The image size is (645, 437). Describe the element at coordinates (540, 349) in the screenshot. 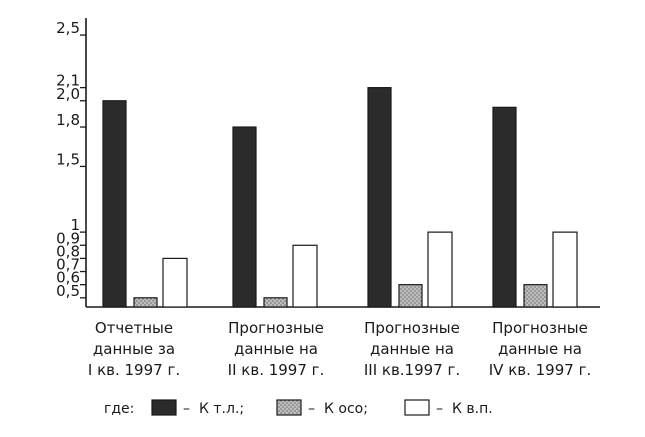

I see `category-label-4-line-2: данные на` at that location.